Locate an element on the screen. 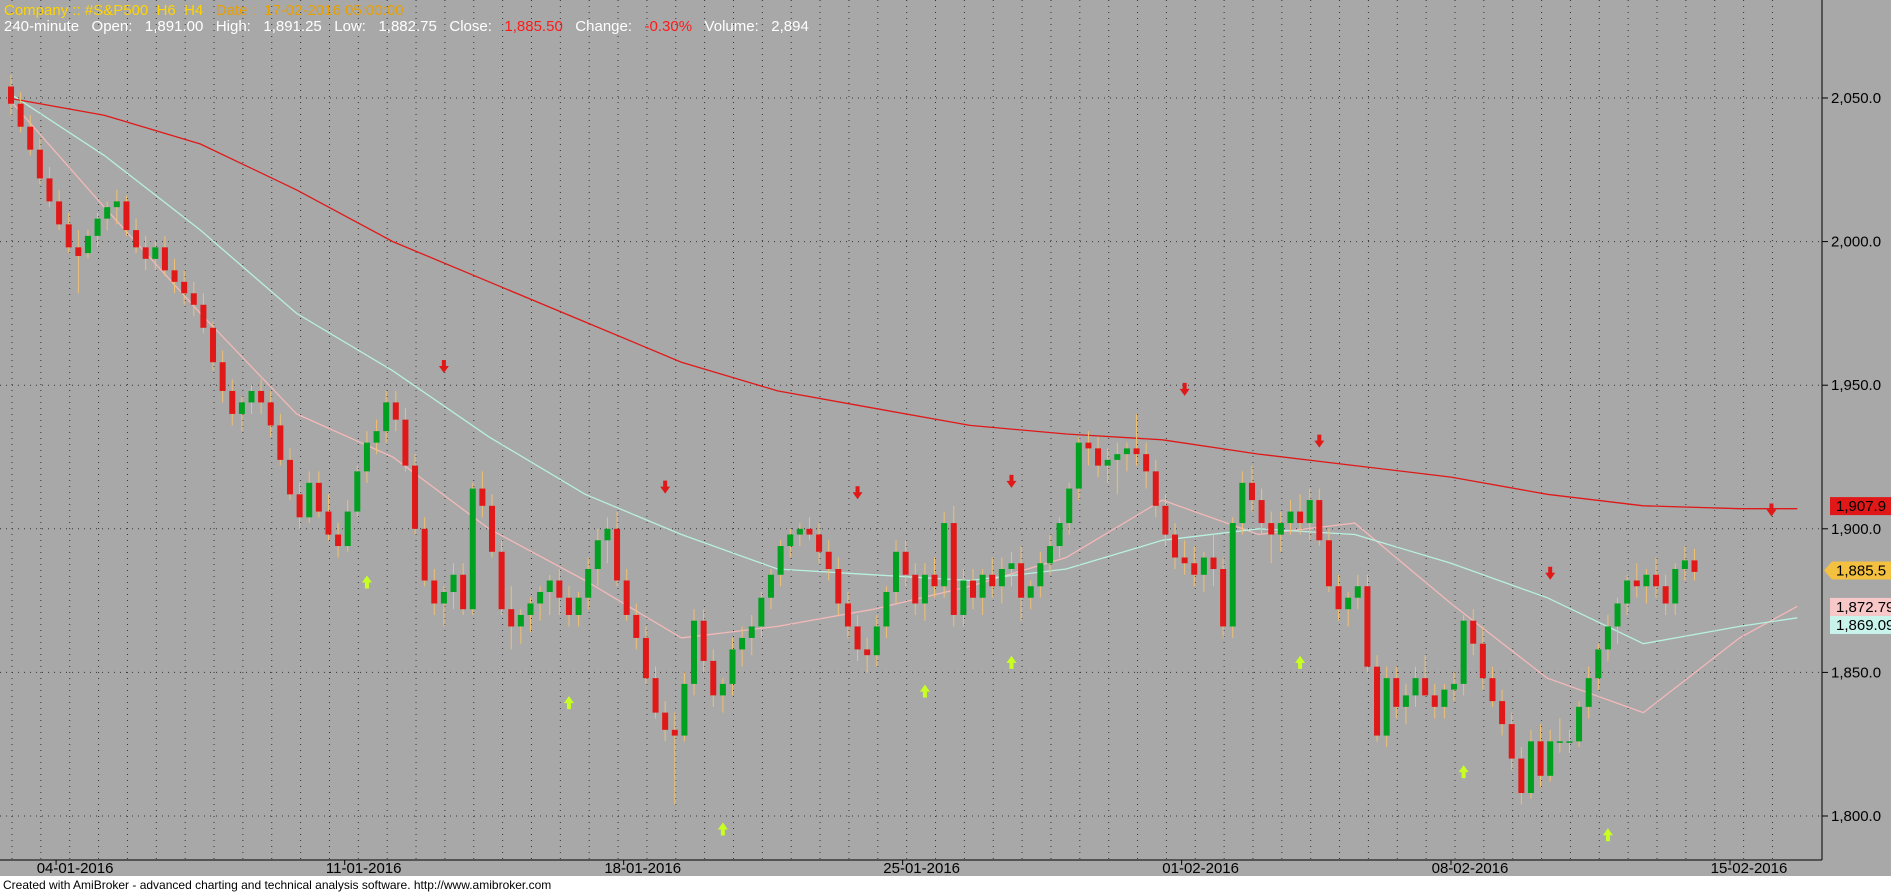  header-text-span: Low: is located at coordinates (344, 26).